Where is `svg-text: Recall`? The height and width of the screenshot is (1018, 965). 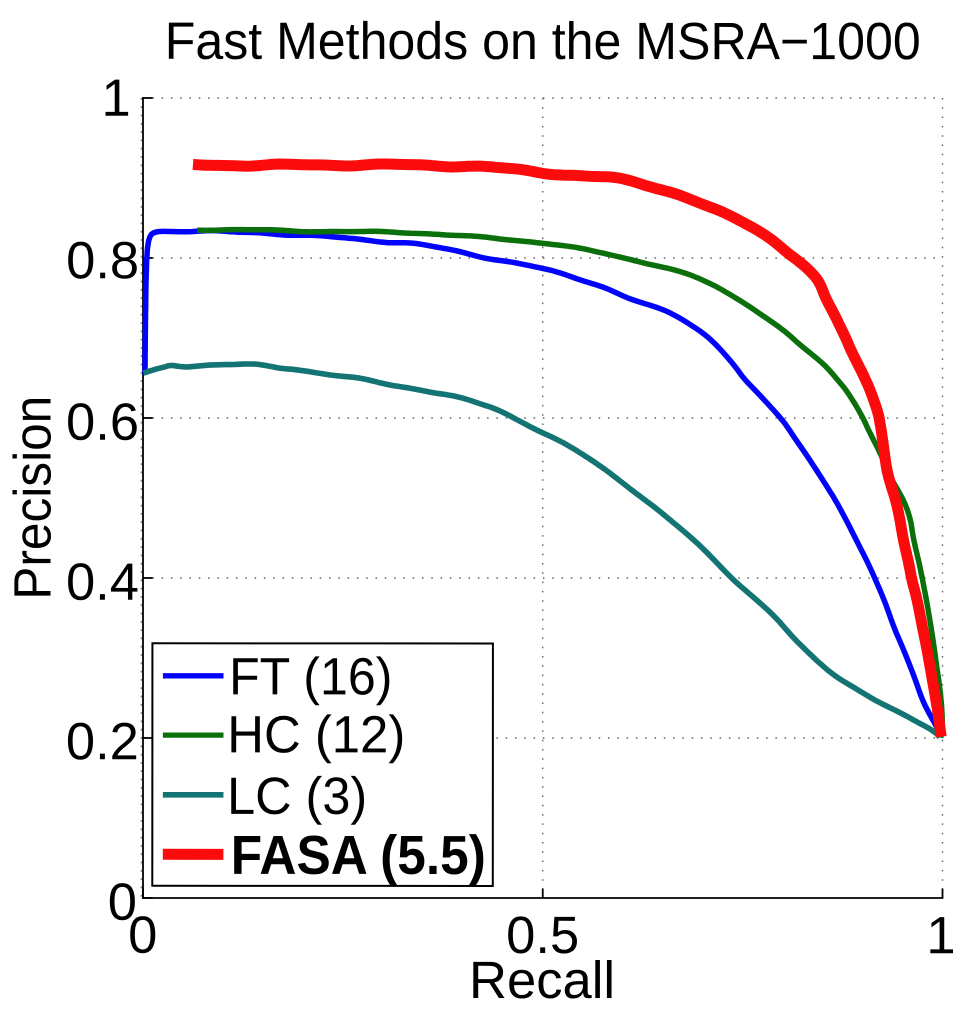 svg-text: Recall is located at coordinates (542, 980).